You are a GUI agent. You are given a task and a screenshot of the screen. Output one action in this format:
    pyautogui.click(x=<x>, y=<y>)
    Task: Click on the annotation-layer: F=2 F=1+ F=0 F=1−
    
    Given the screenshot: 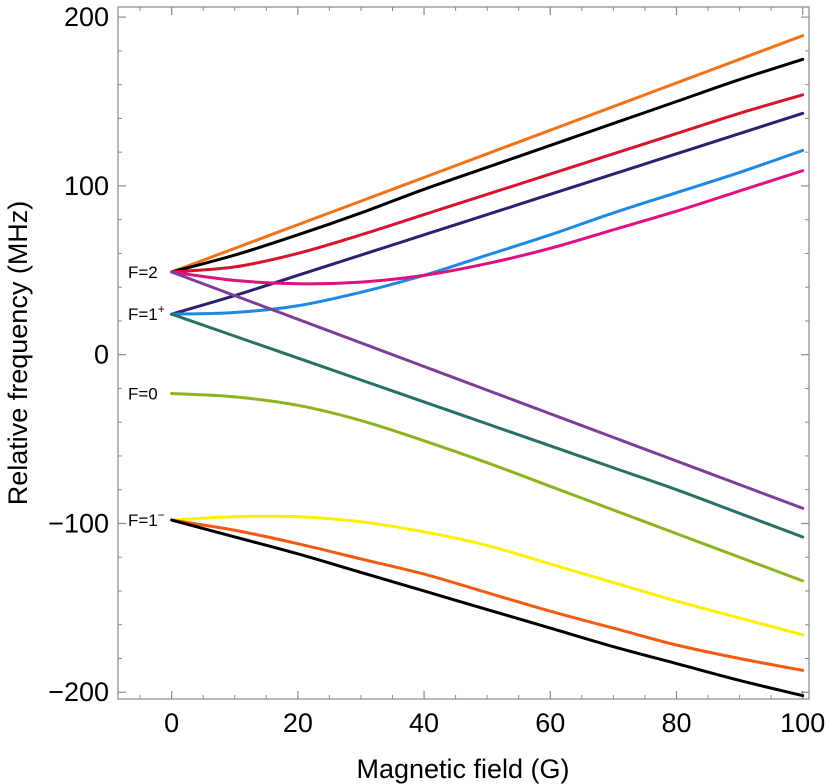 What is the action you would take?
    pyautogui.click(x=146, y=396)
    